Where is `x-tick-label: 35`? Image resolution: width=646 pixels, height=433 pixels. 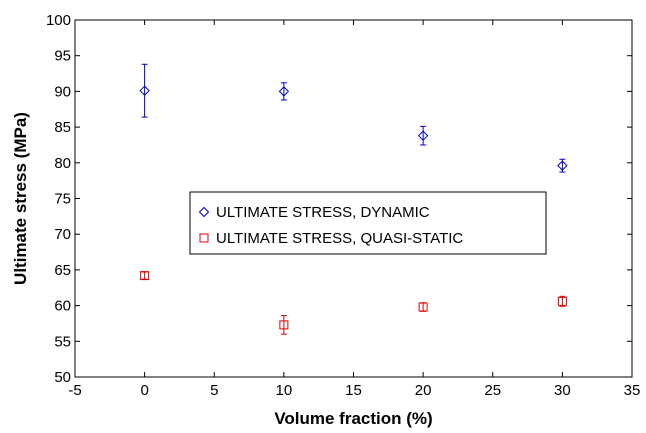
x-tick-label: 35 is located at coordinates (632, 390).